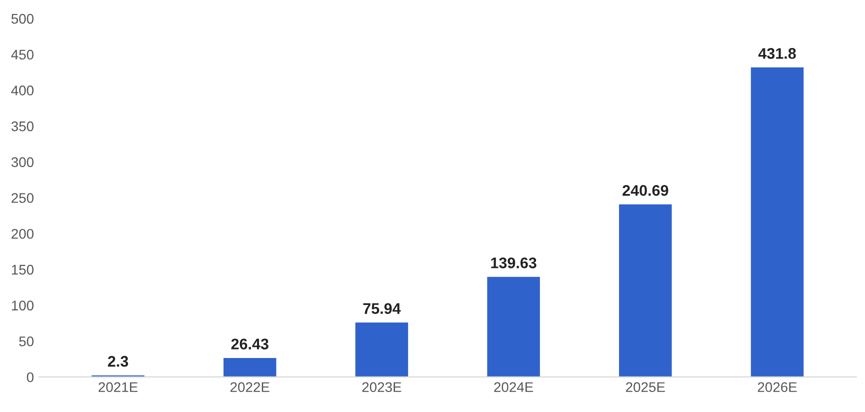  I want to click on x-tick-label: 2026E, so click(777, 387).